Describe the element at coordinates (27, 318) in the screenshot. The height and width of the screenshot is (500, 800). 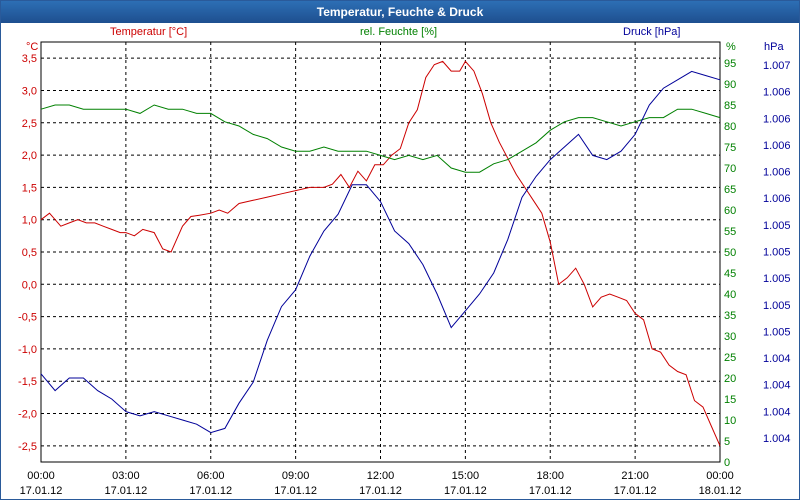
I see `temperature-tick-label: -0,5` at that location.